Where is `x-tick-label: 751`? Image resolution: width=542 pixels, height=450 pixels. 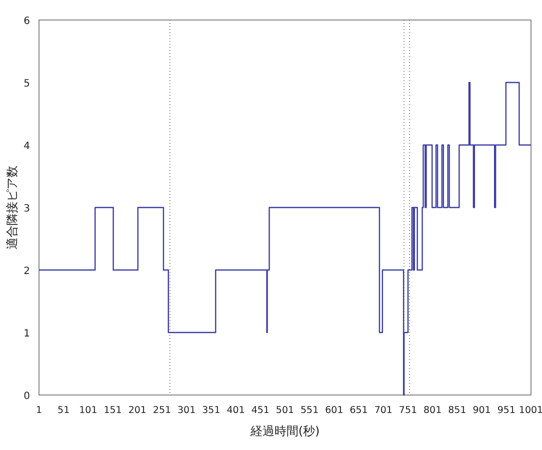
x-tick-label: 751 is located at coordinates (408, 410).